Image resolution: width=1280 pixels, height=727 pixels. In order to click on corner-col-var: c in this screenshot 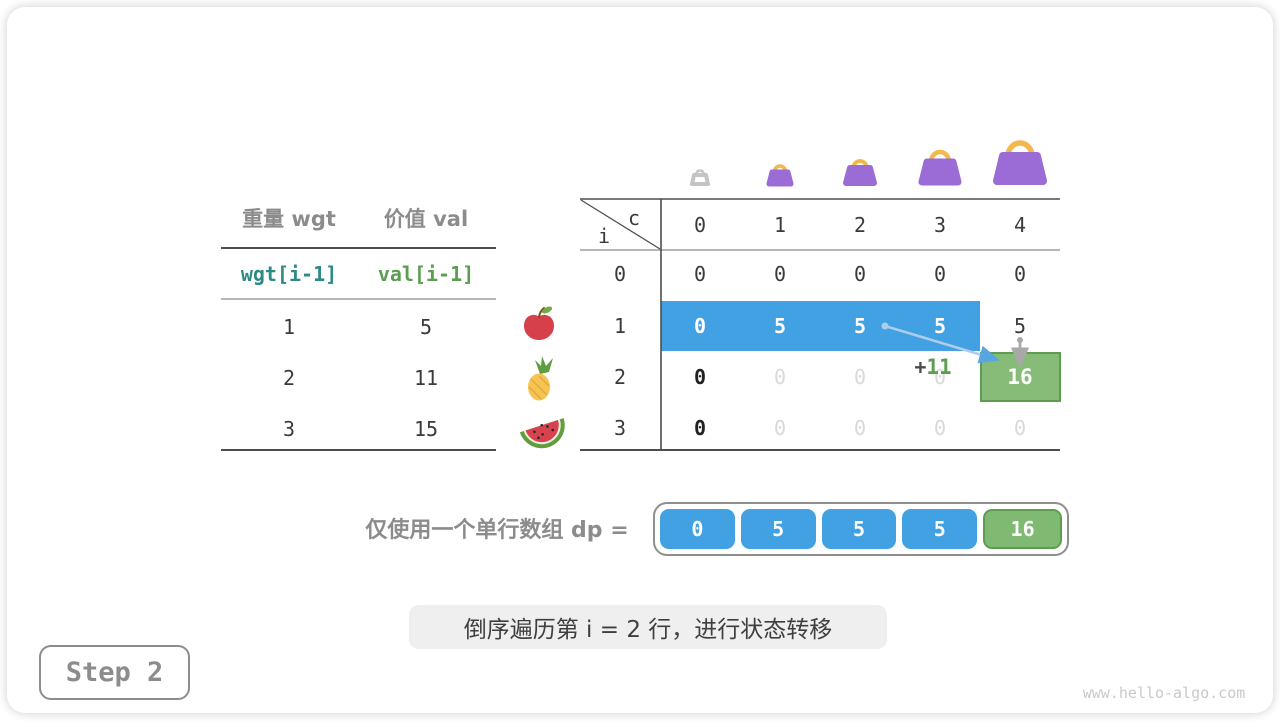, I will do `click(634, 218)`.